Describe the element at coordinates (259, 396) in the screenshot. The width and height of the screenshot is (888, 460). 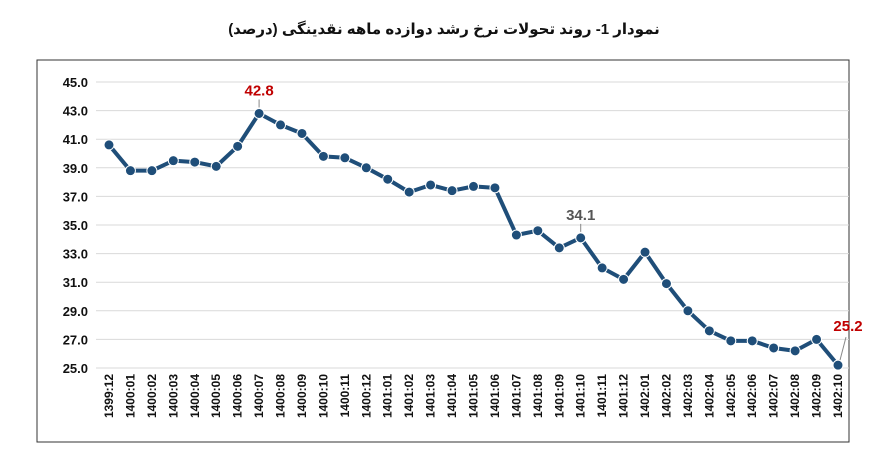
I see `x-tick-label: 1400:07` at that location.